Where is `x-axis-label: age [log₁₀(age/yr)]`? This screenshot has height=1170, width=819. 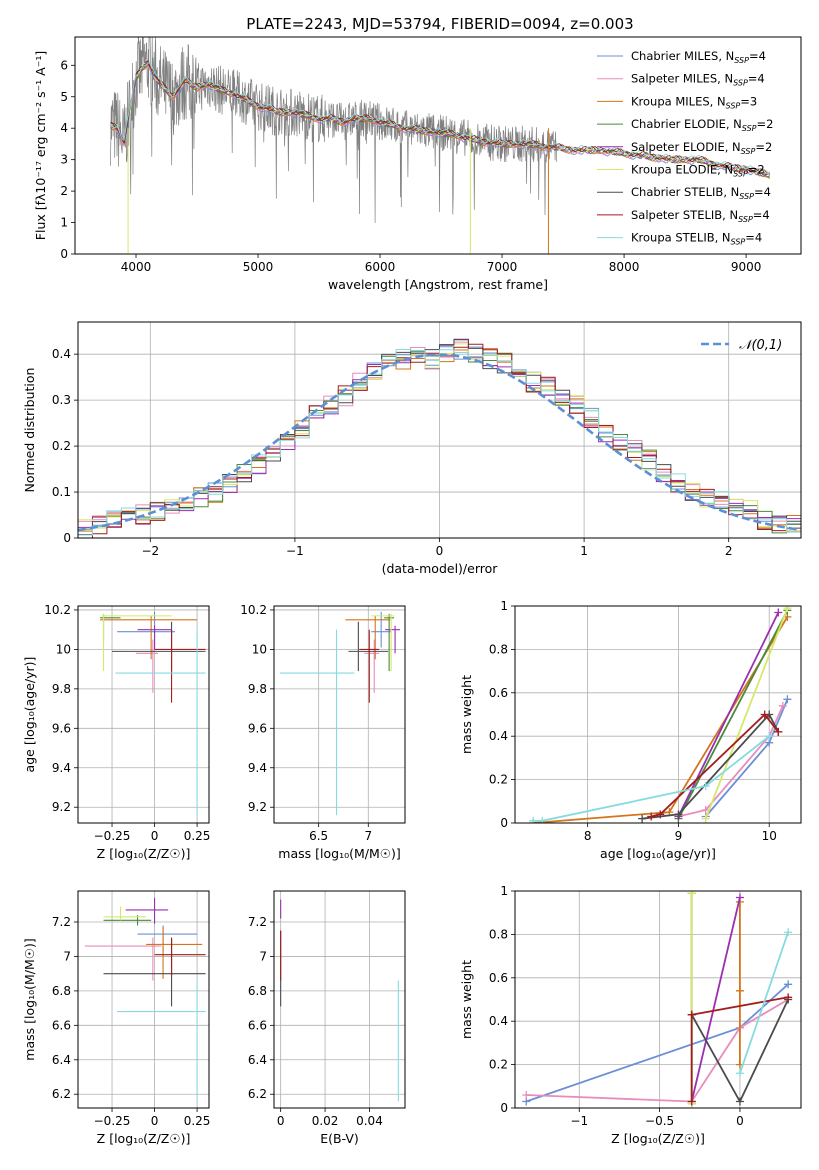
x-axis-label: age [log₁₀(age/yr)] is located at coordinates (658, 853).